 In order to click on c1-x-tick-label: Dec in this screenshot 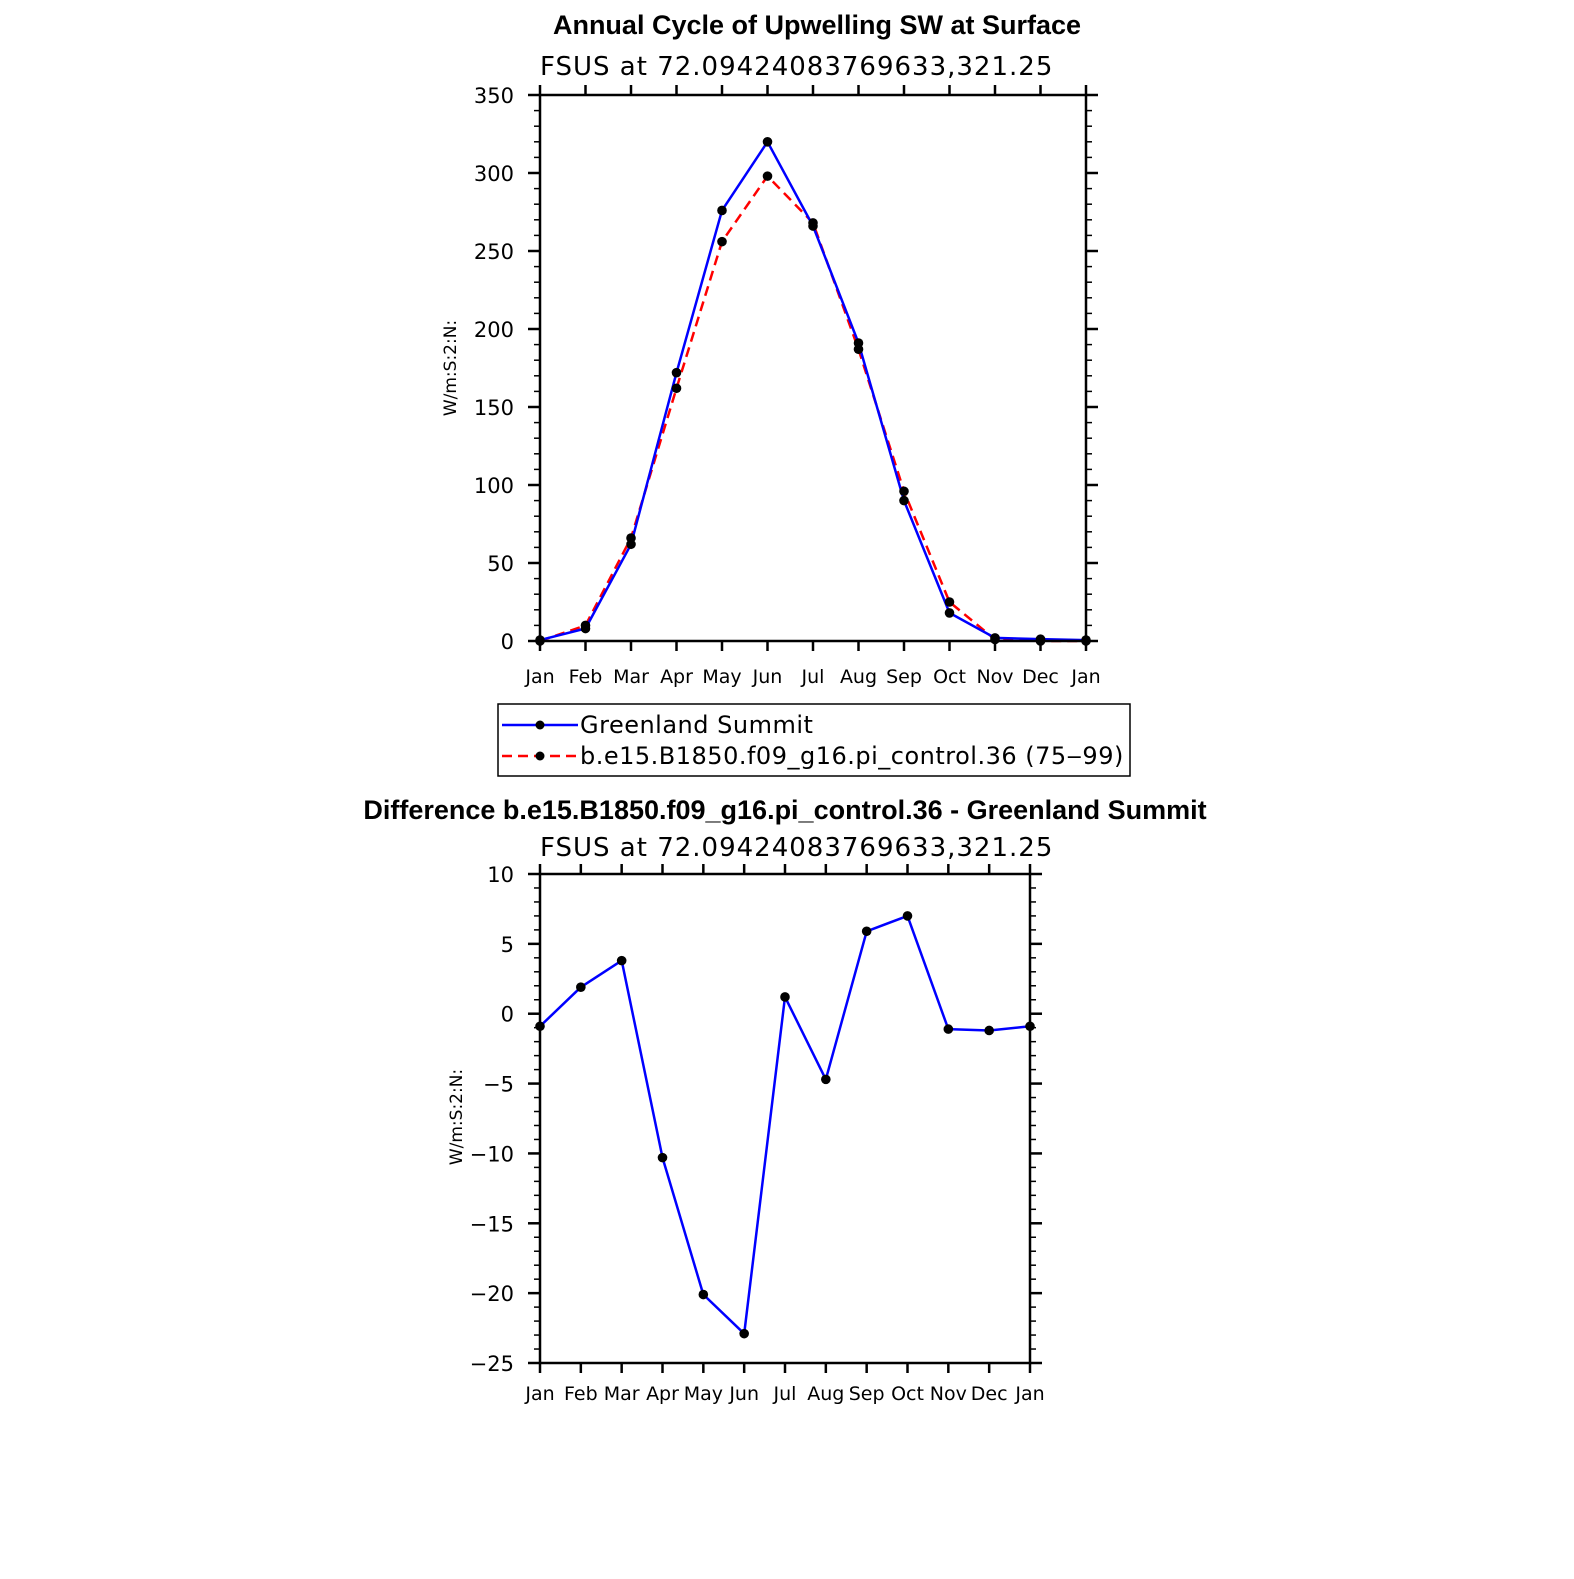, I will do `click(1040, 677)`.